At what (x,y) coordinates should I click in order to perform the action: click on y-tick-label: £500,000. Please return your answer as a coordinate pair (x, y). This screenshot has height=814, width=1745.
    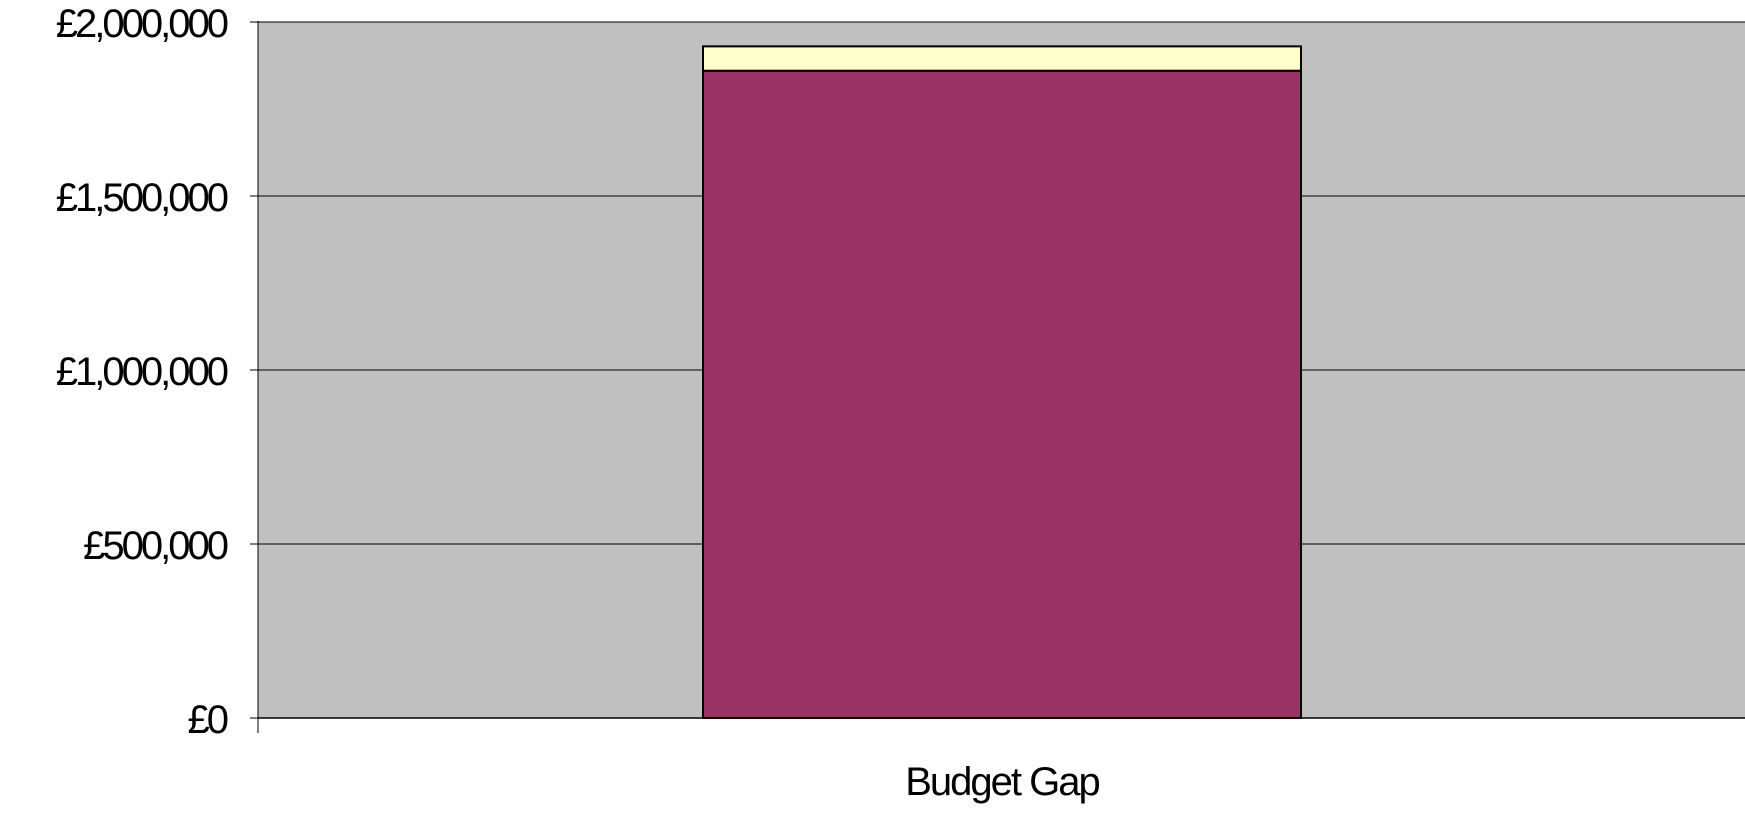
    Looking at the image, I should click on (155, 546).